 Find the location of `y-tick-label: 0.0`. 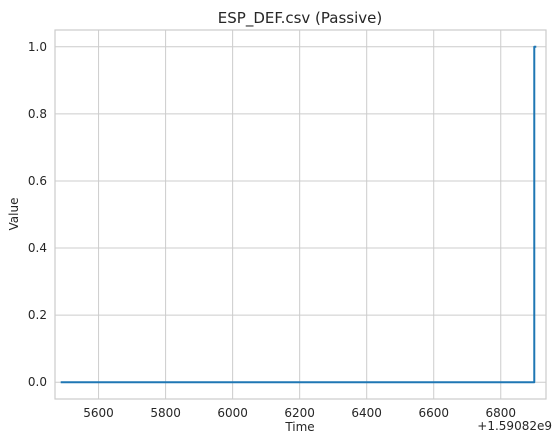

y-tick-label: 0.0 is located at coordinates (37, 382).